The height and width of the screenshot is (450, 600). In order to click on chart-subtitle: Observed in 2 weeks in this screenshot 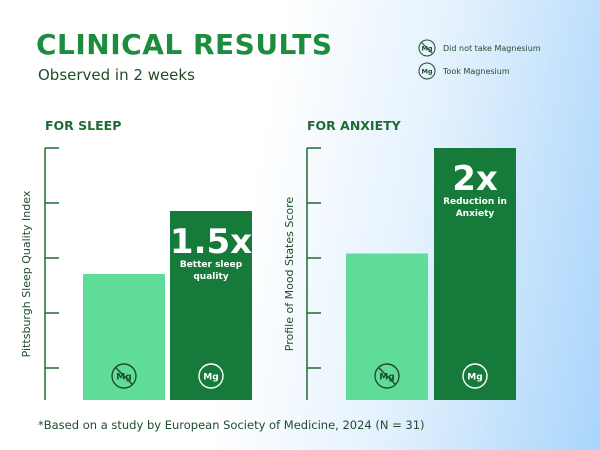, I will do `click(116, 75)`.